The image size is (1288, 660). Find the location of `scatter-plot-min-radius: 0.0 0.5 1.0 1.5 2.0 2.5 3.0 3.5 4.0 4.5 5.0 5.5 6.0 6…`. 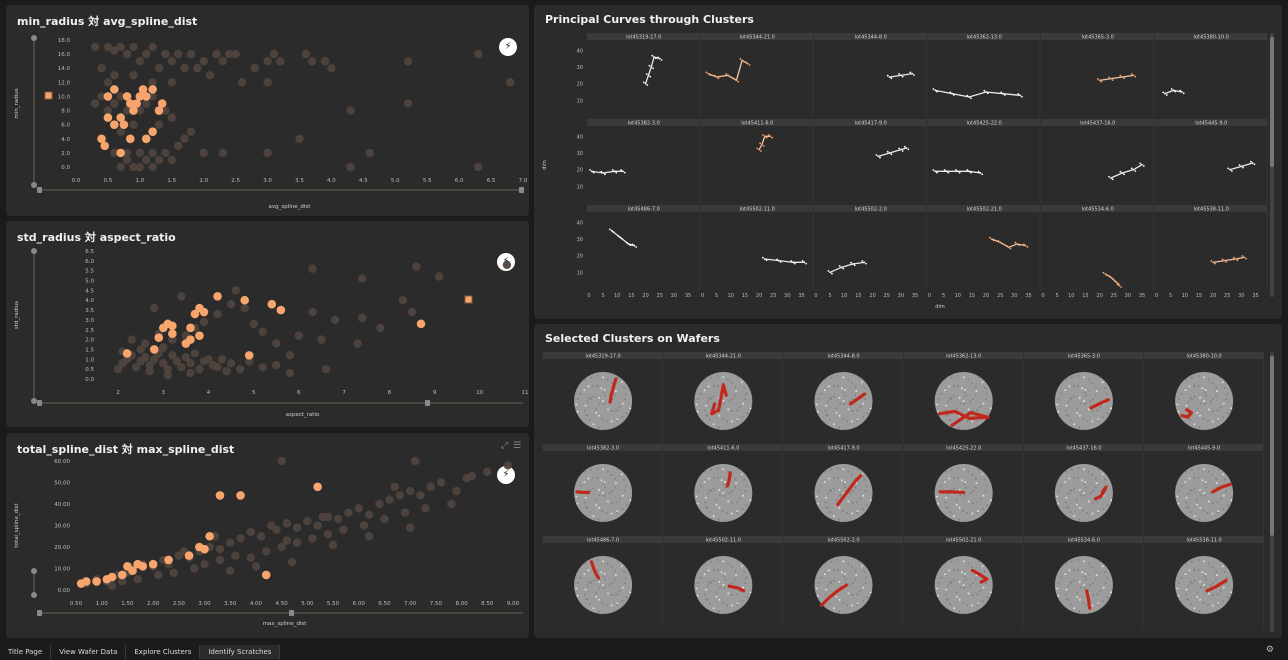

scatter-plot-min-radius: 0.0 0.5 1.0 1.5 2.0 2.5 3.0 3.5 4.0 4.5 5.0 5.5 6.0 6… is located at coordinates (267, 110).